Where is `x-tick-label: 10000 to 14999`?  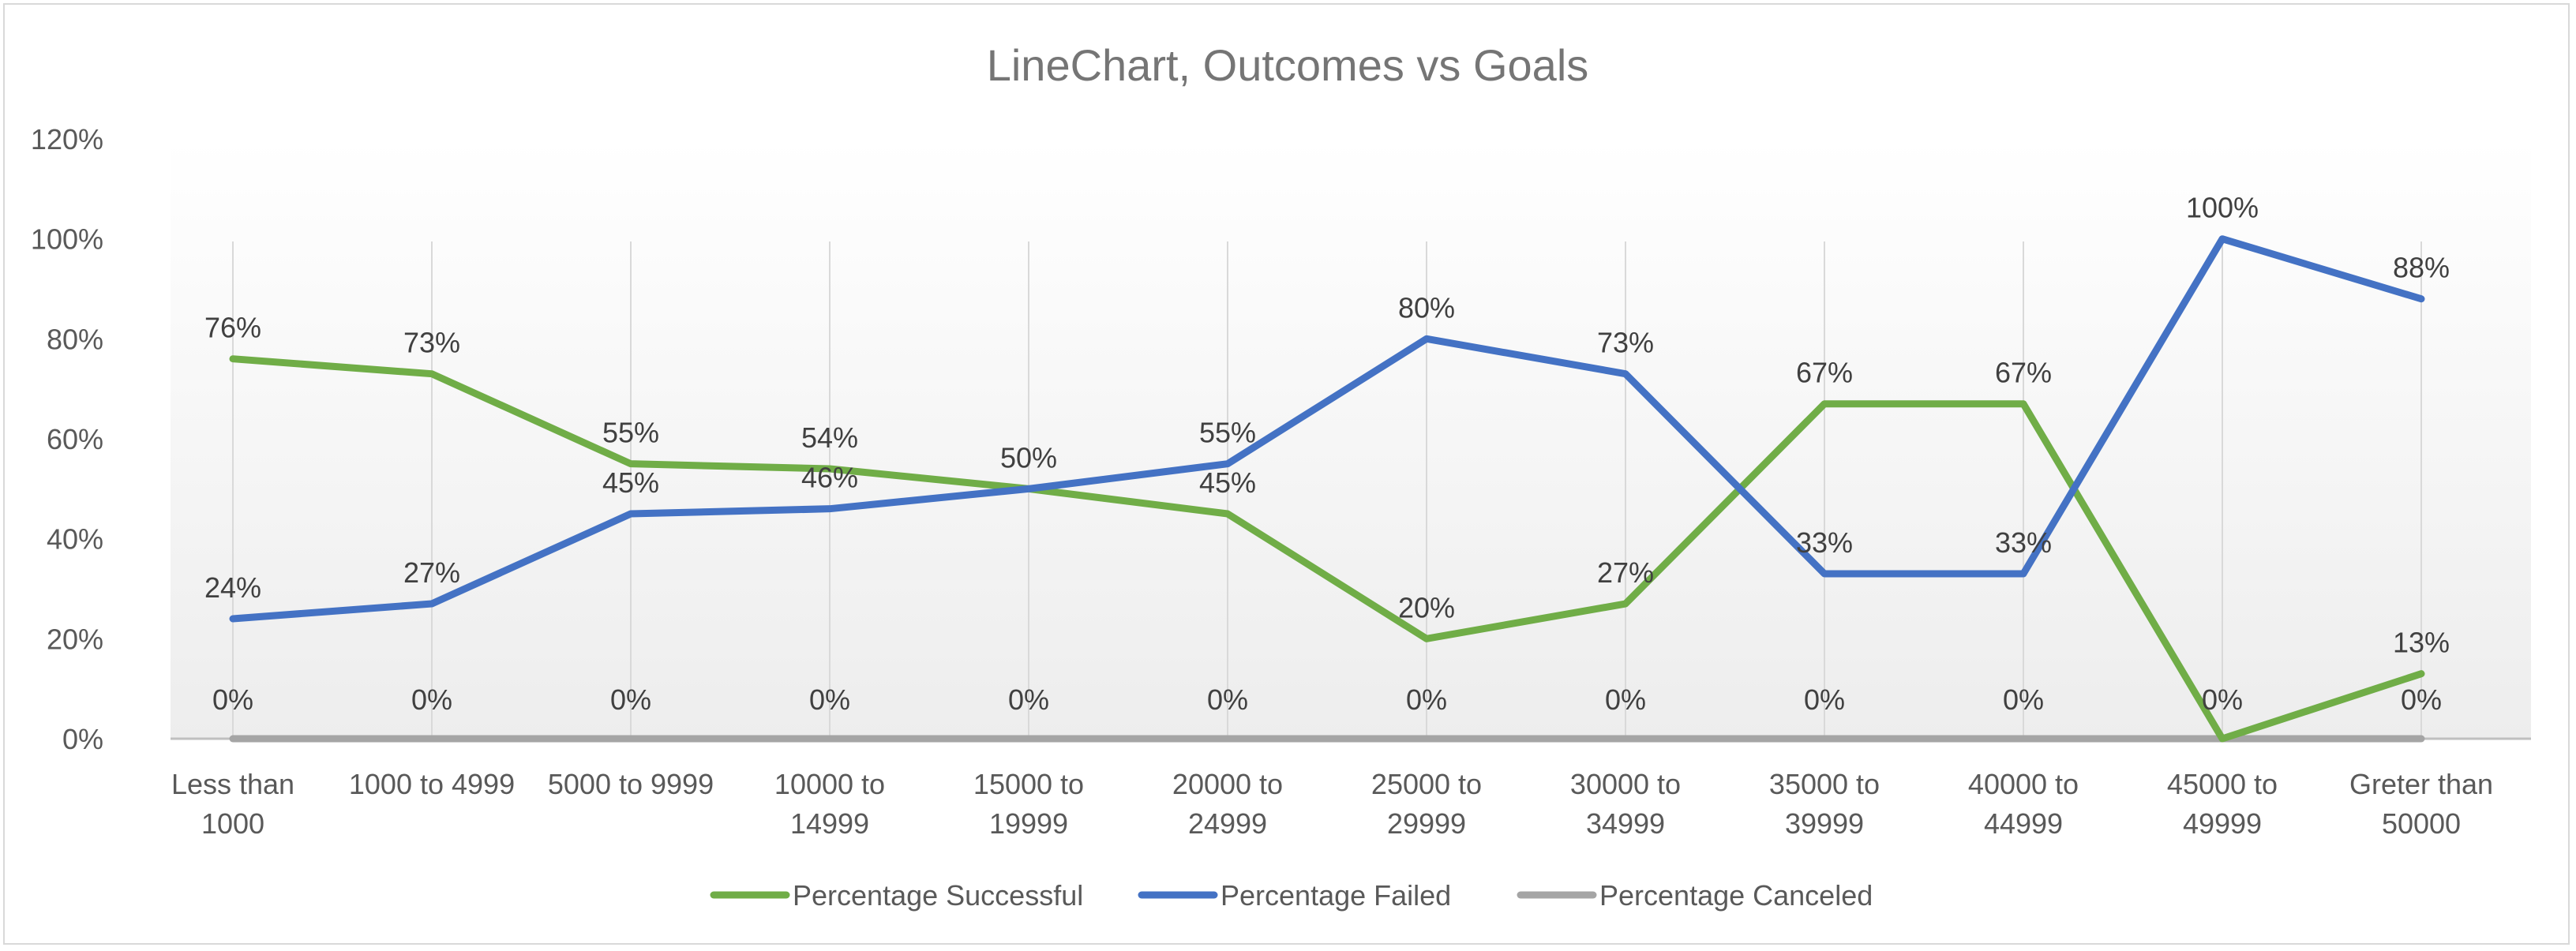
x-tick-label: 10000 to 14999 is located at coordinates (830, 804).